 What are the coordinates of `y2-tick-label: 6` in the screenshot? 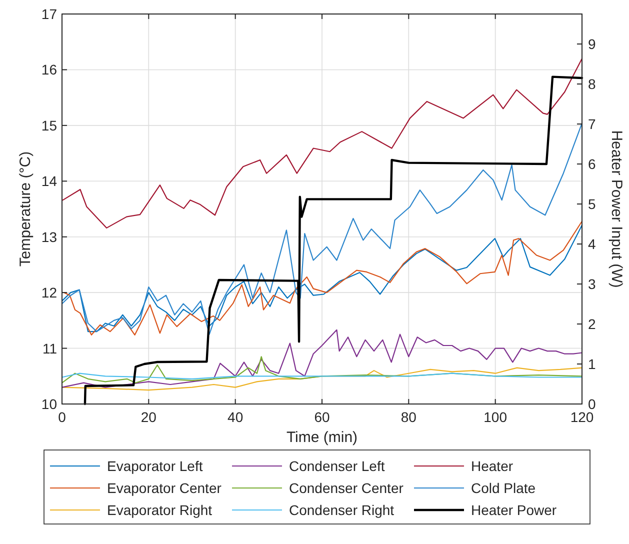 It's located at (592, 164).